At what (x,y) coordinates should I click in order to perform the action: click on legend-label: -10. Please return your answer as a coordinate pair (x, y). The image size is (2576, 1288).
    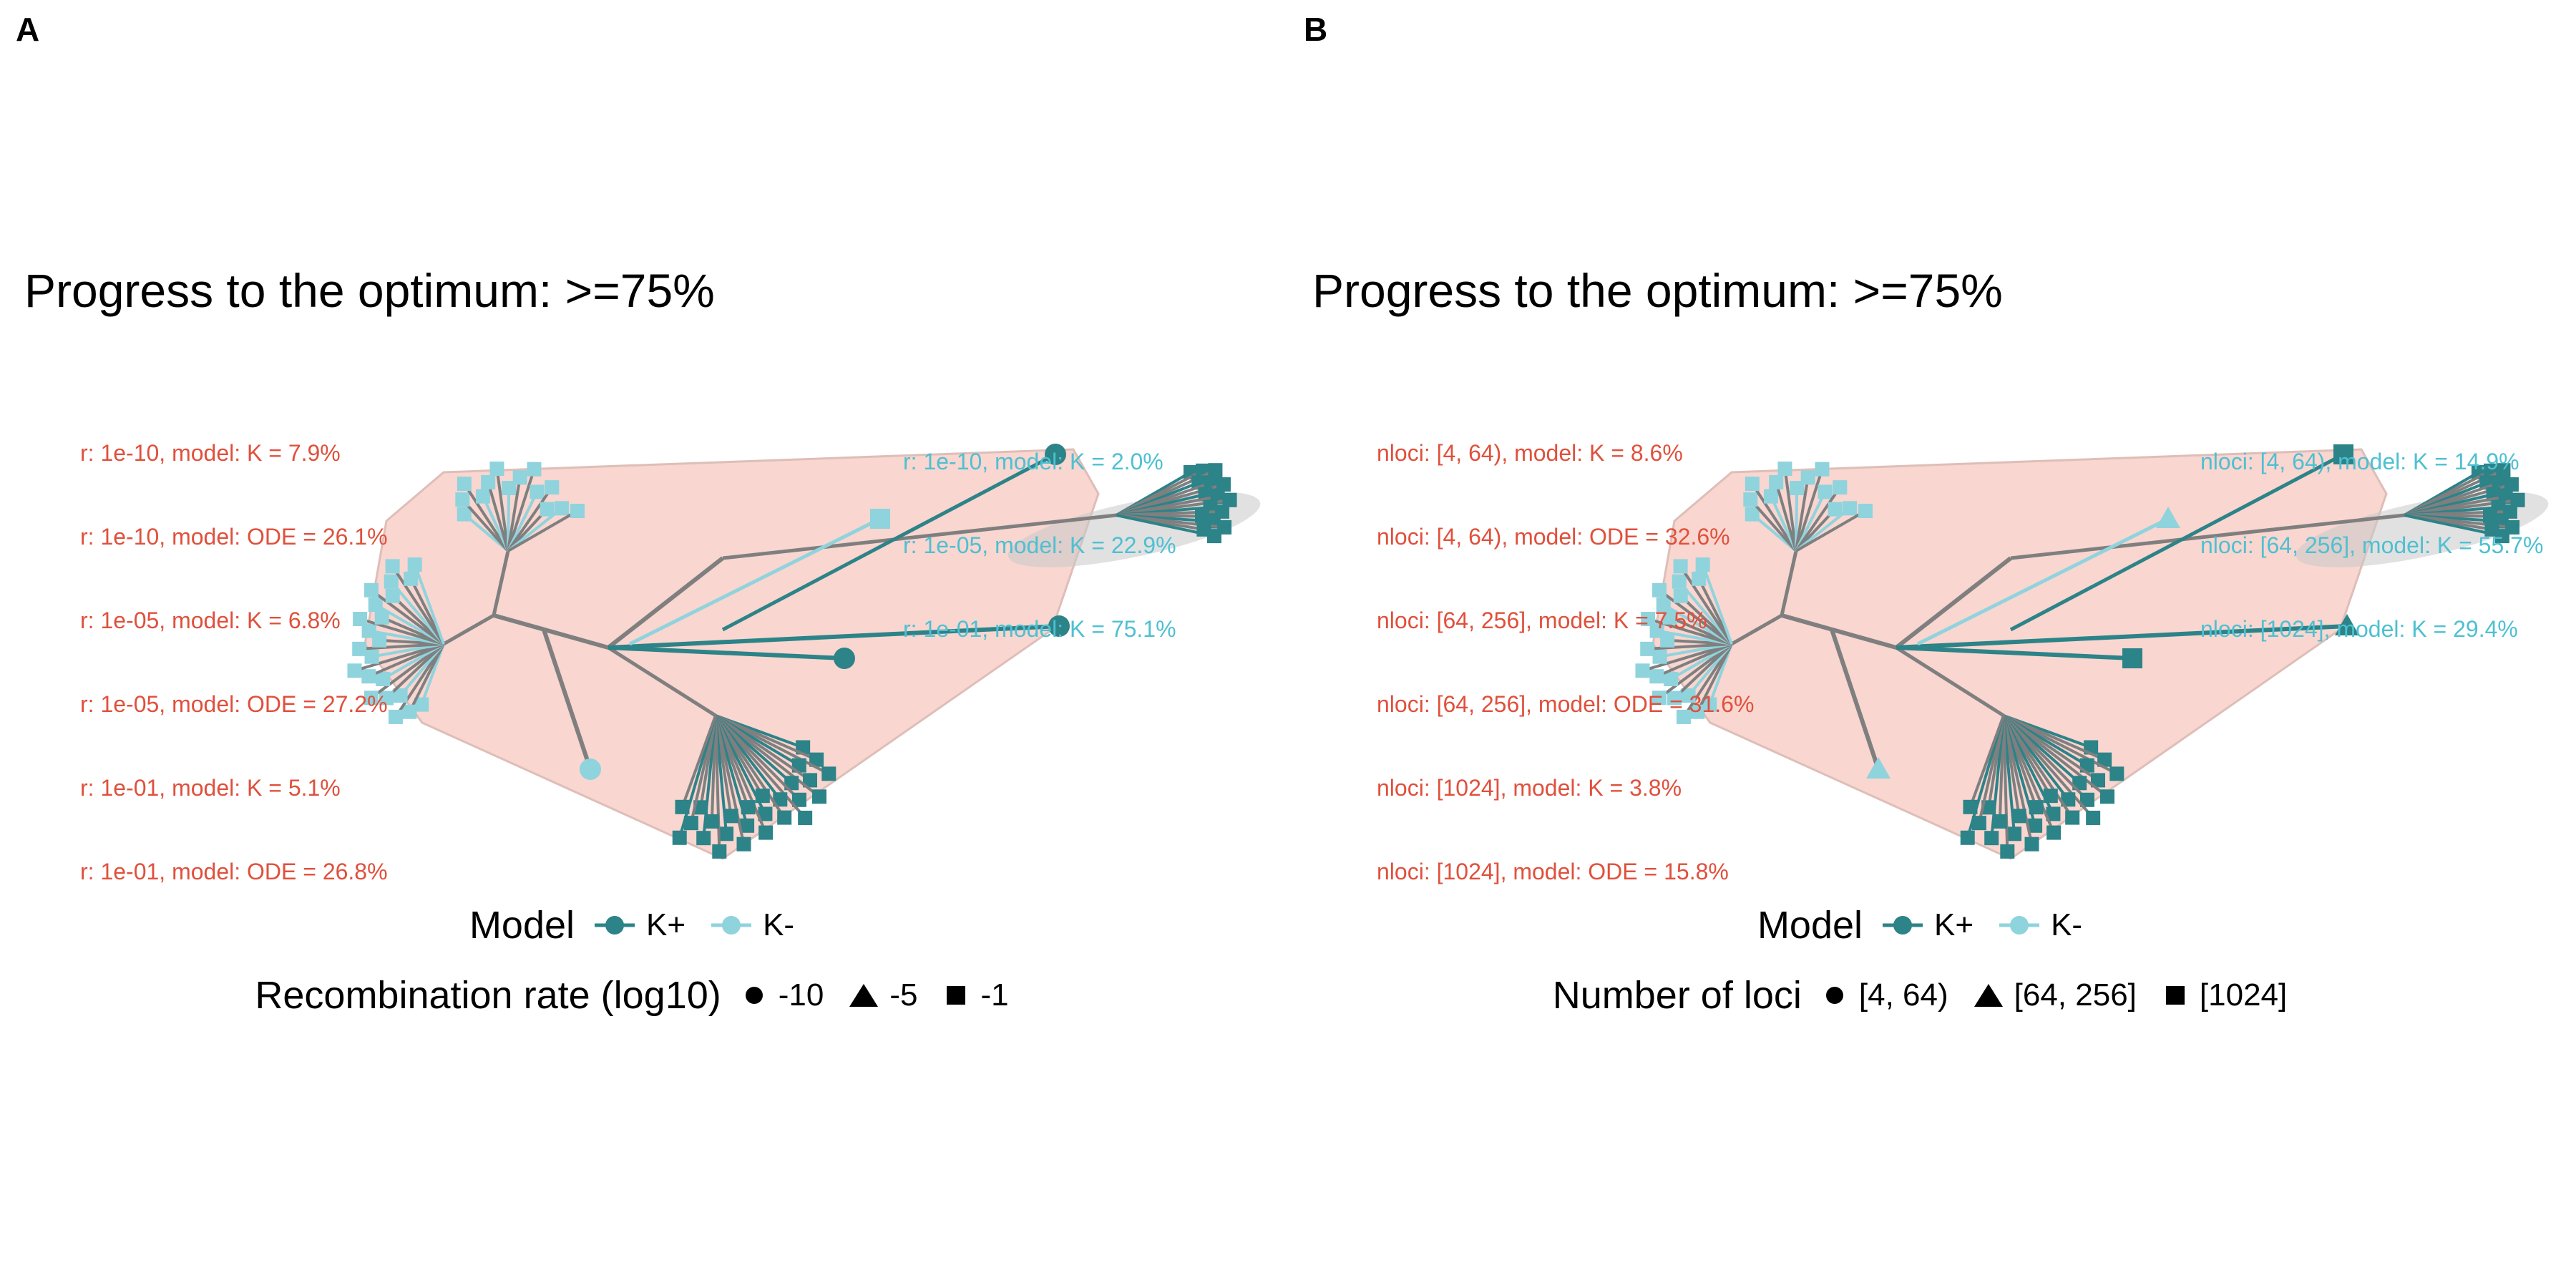
    Looking at the image, I should click on (801, 995).